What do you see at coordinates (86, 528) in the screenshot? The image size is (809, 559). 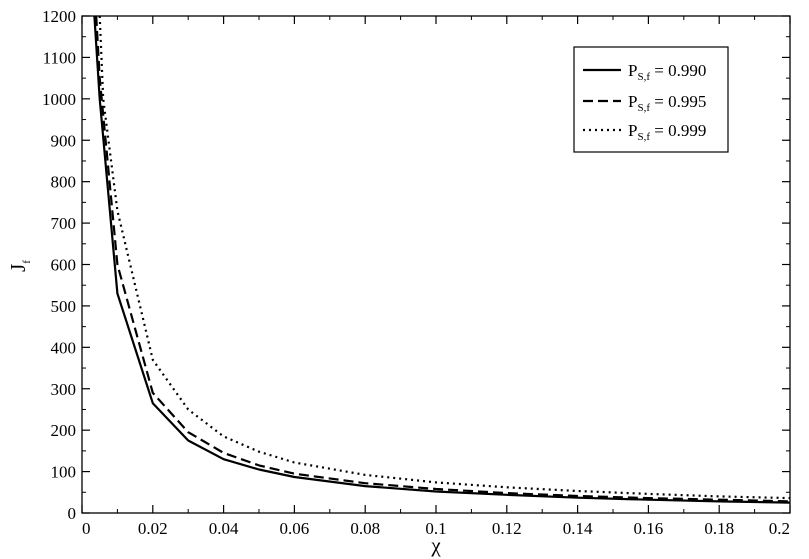 I see `x-tick-label: 0` at bounding box center [86, 528].